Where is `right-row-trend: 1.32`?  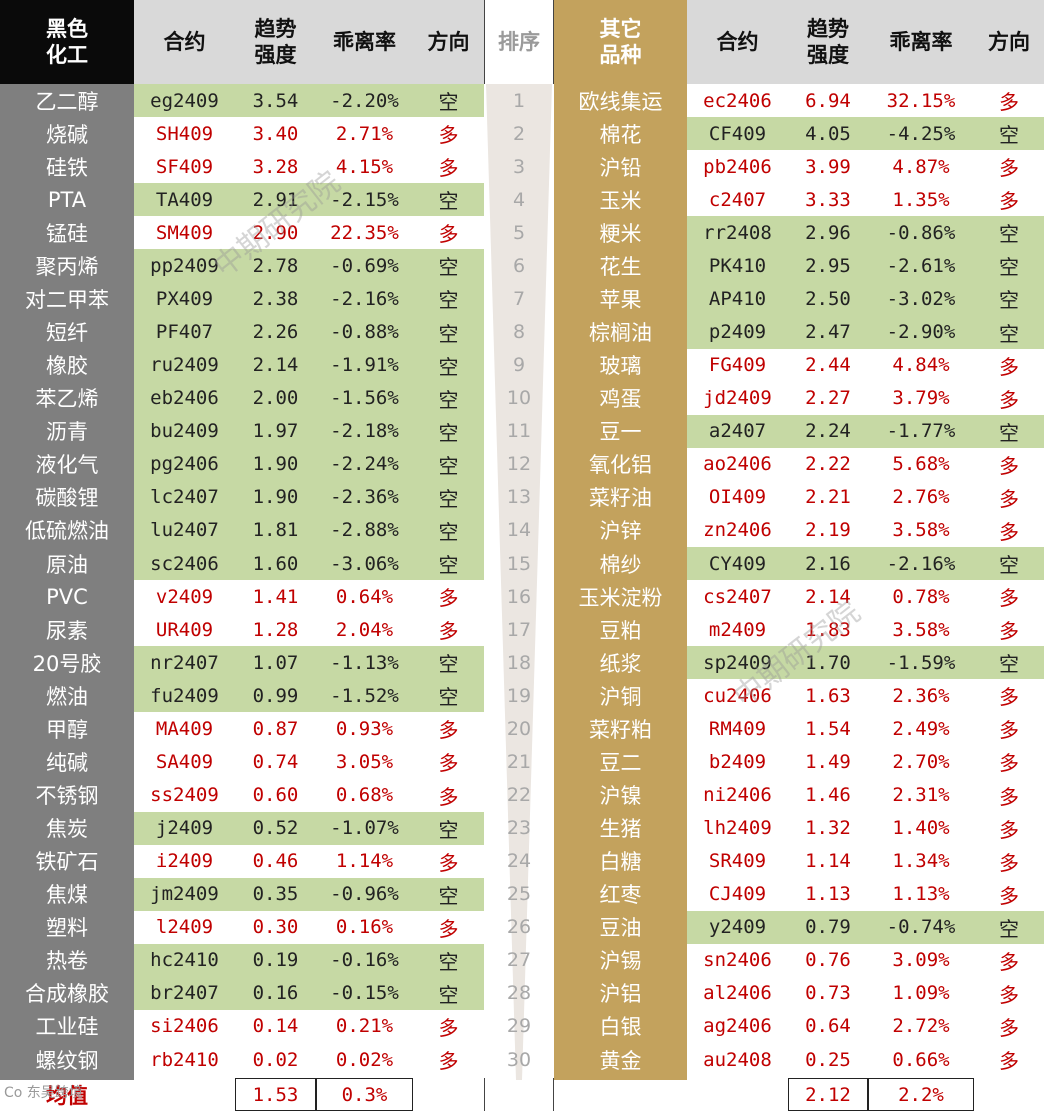 right-row-trend: 1.32 is located at coordinates (828, 828).